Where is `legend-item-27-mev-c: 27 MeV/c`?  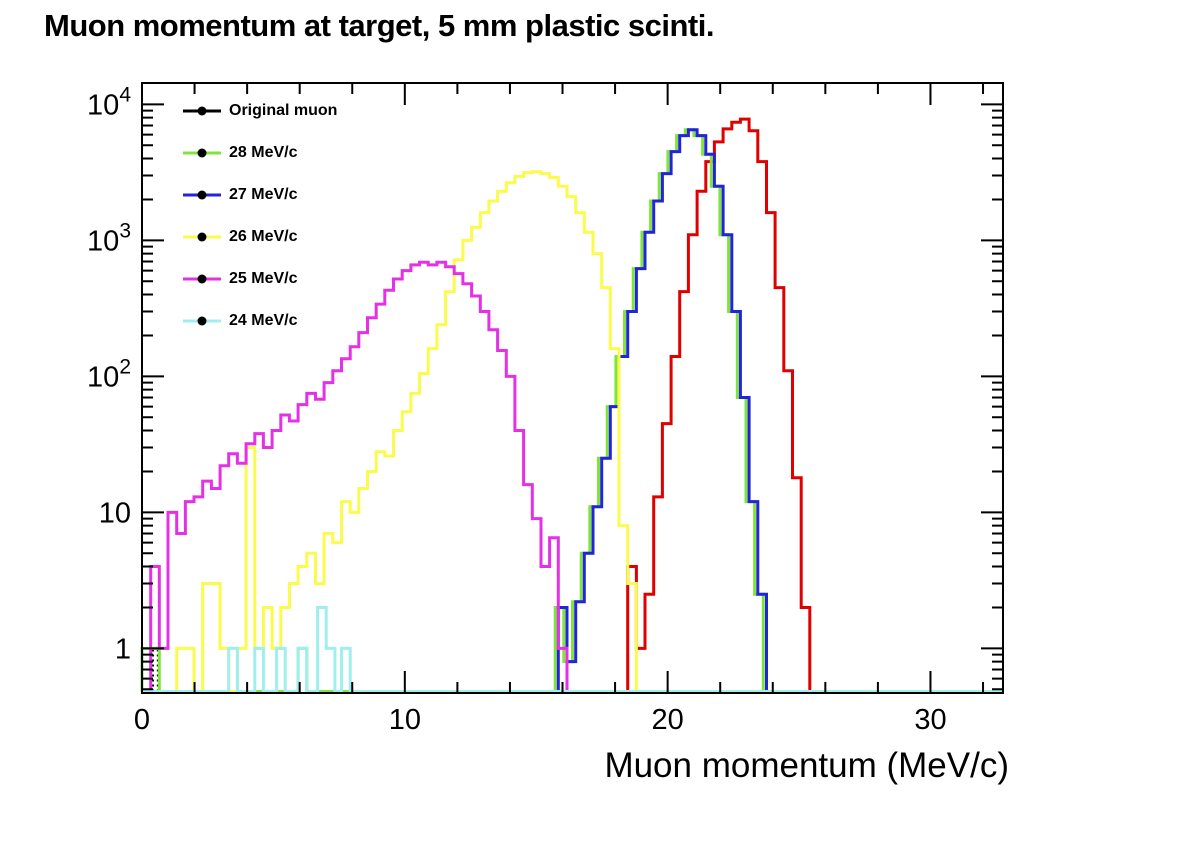
legend-item-27-mev-c: 27 MeV/c is located at coordinates (240, 195).